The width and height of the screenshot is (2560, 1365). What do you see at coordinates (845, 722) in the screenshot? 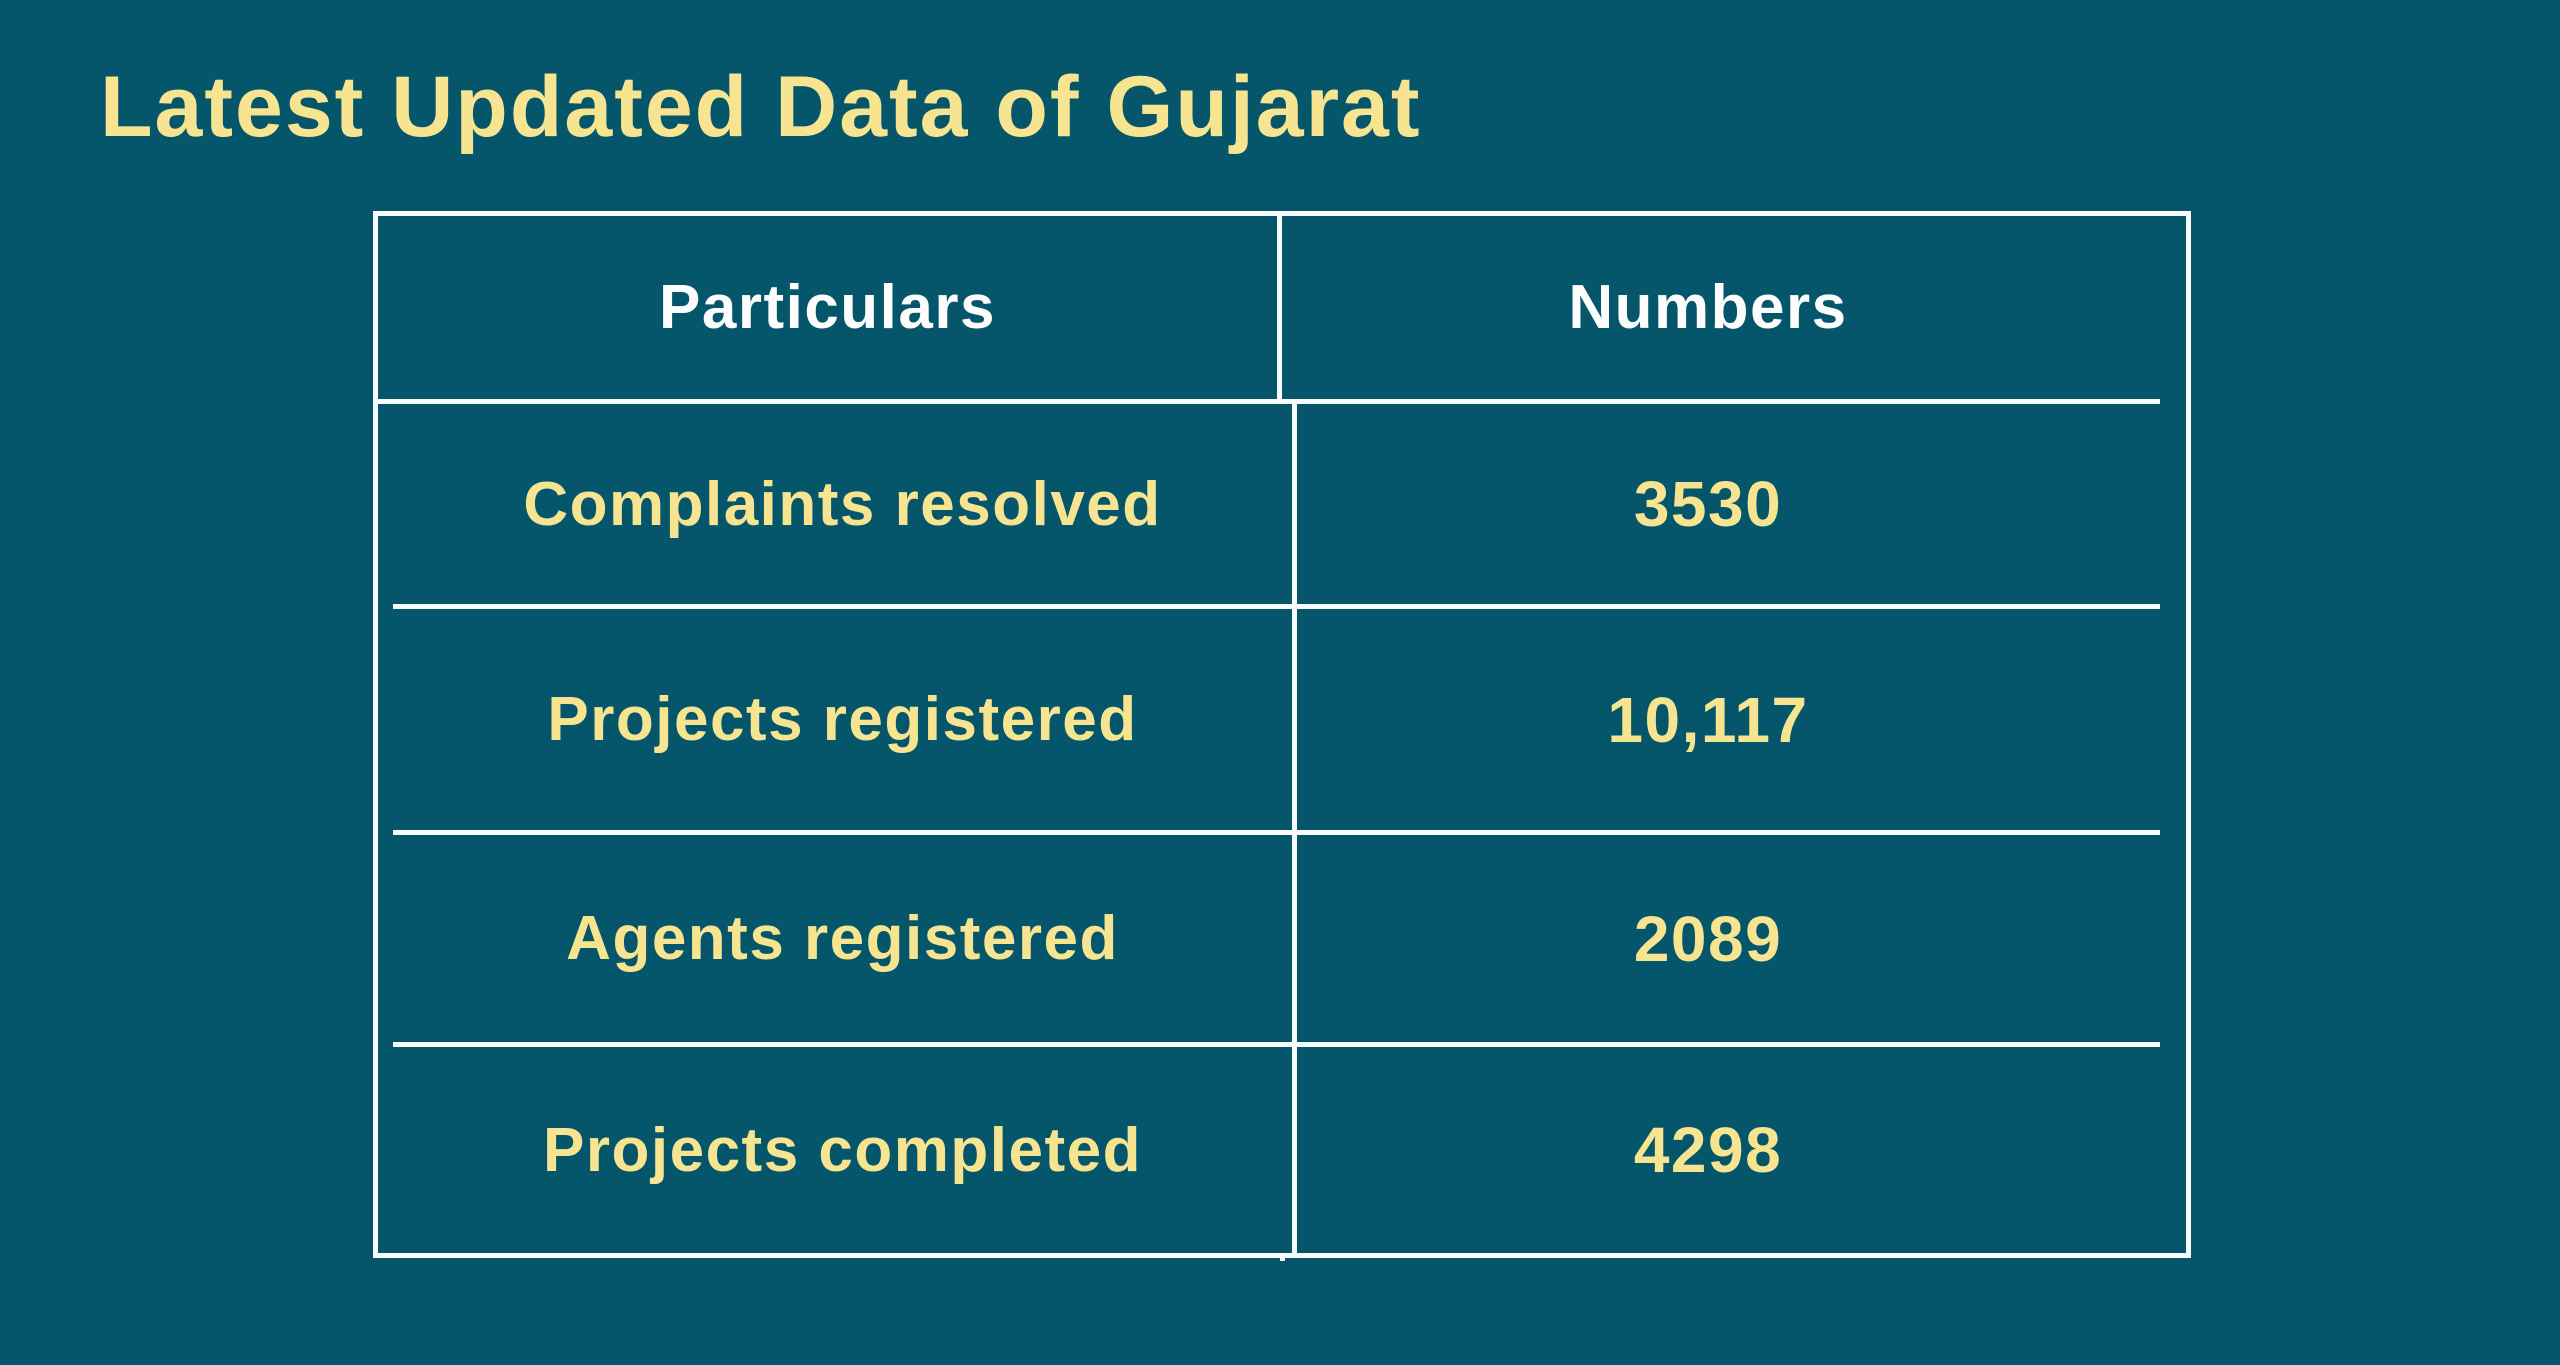
I see `table-cell-particular: Projects registered` at bounding box center [845, 722].